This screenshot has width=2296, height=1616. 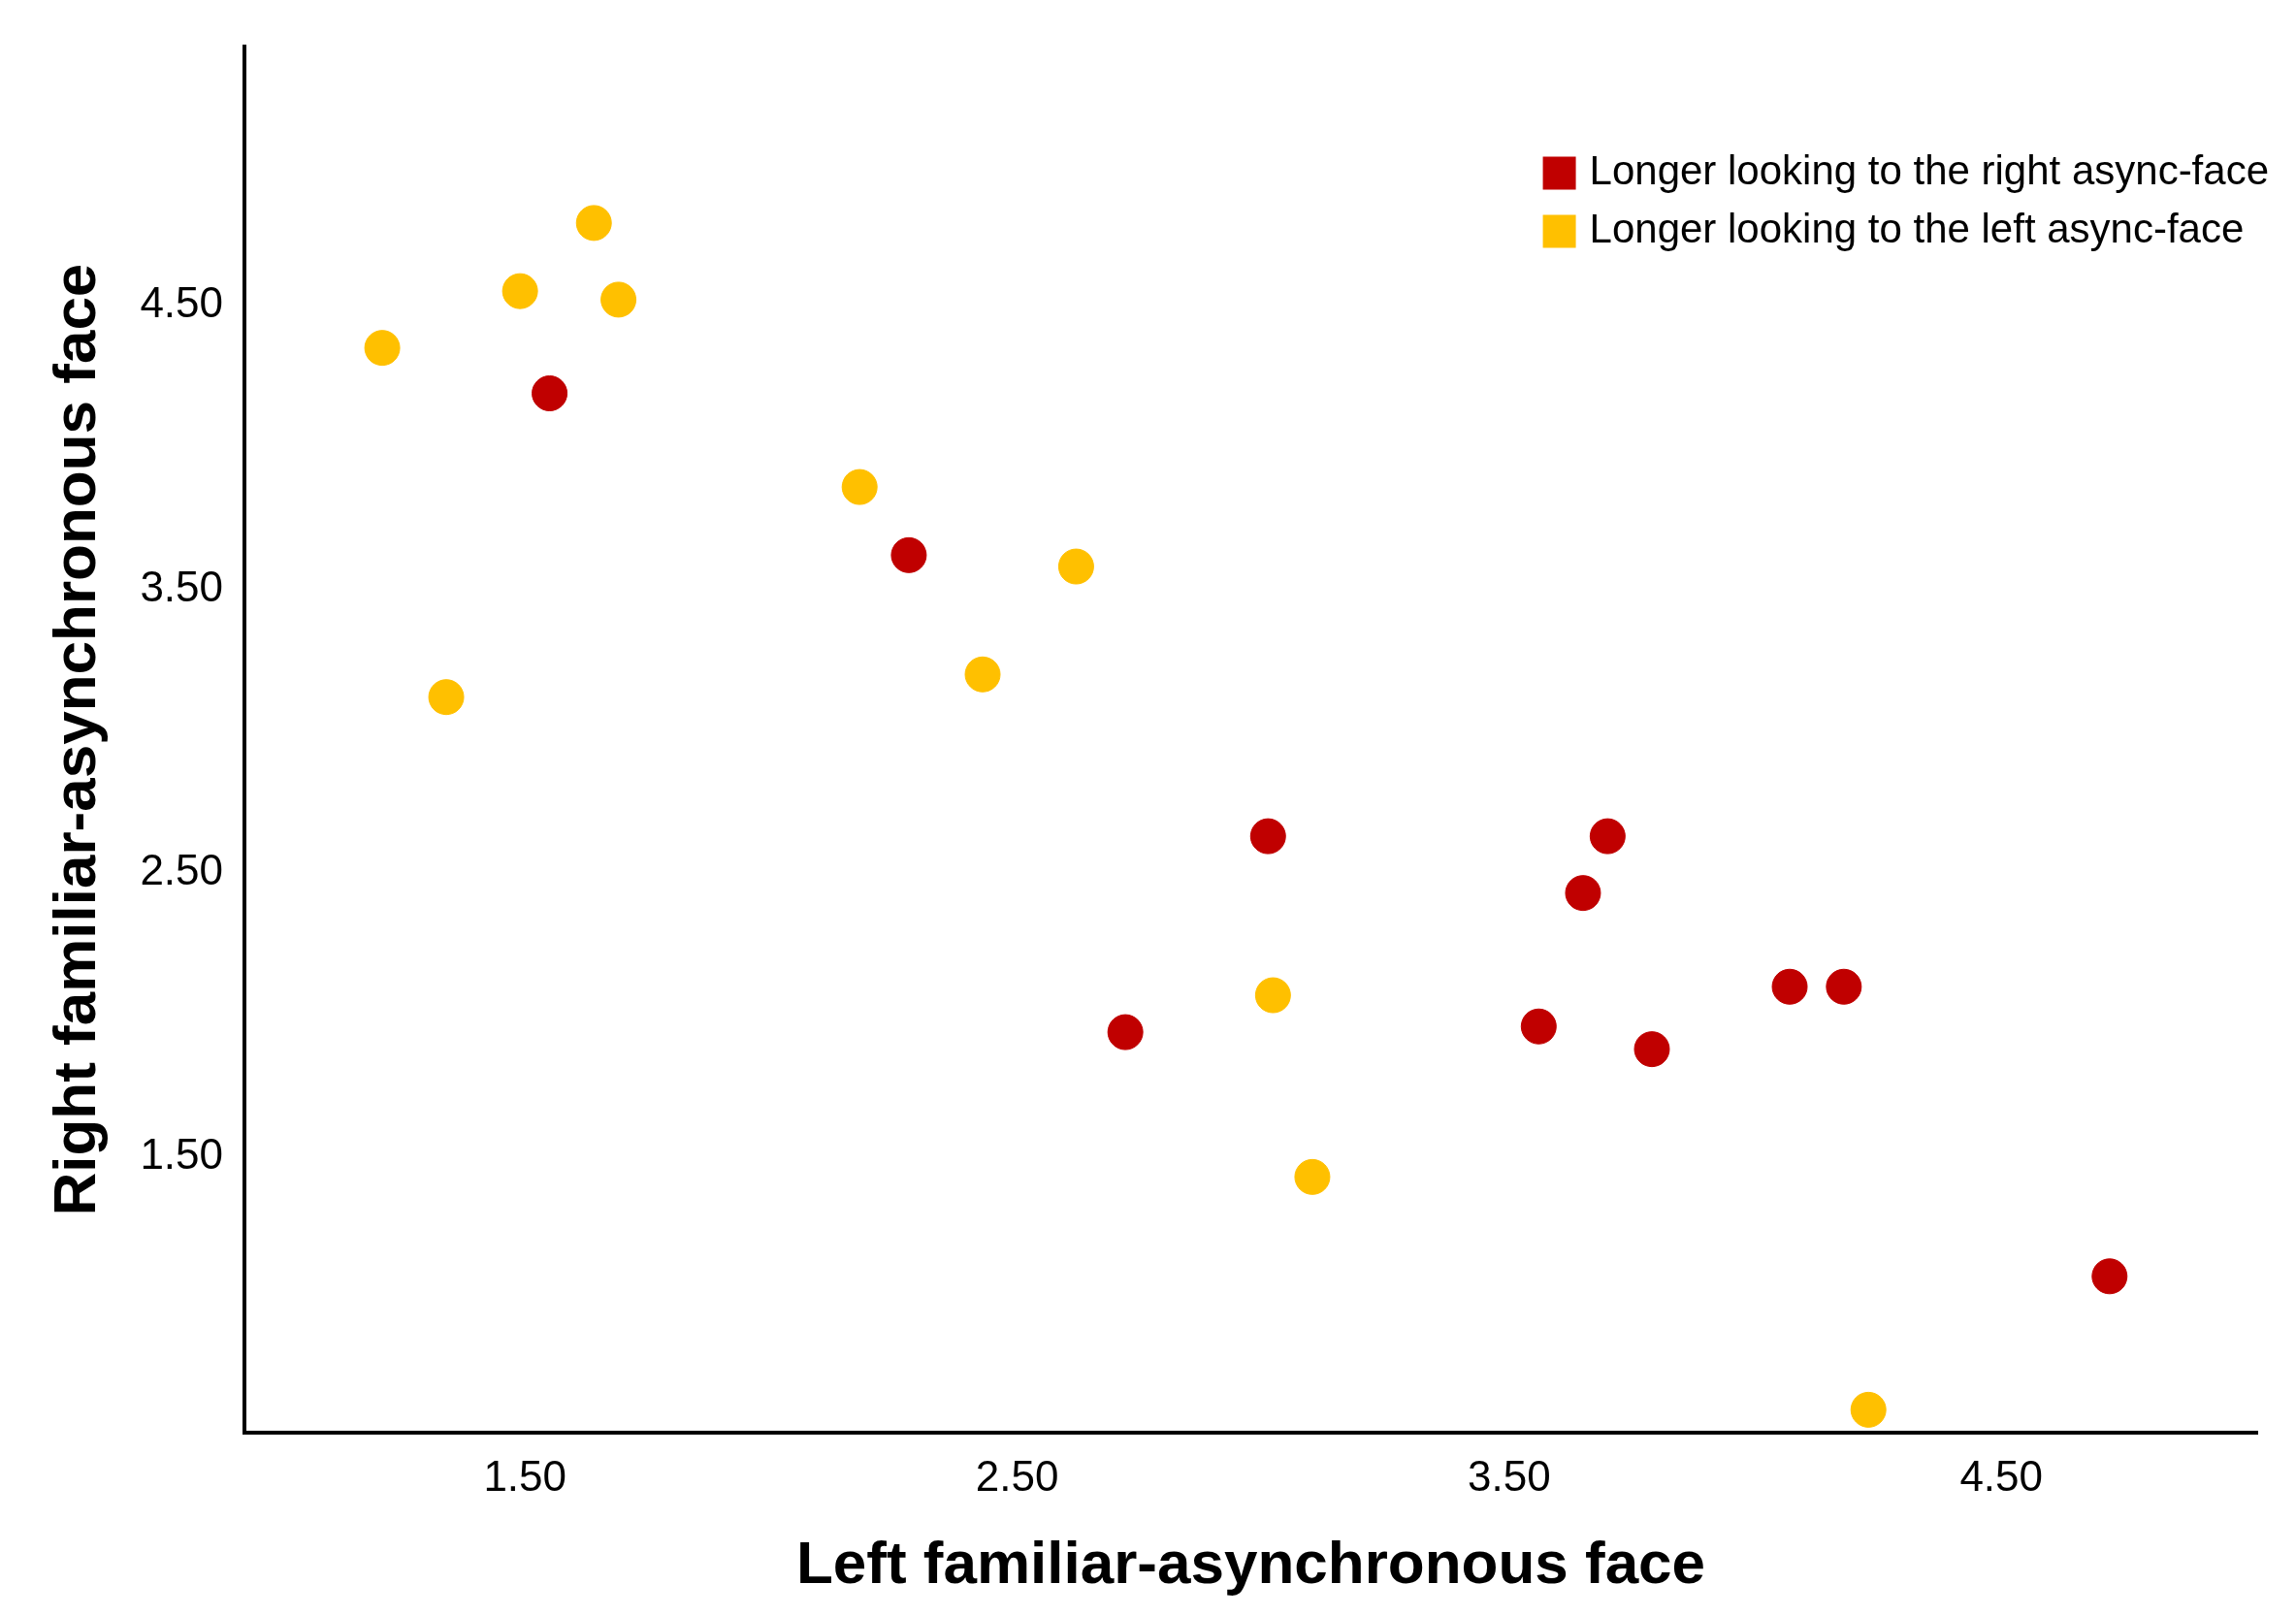 I want to click on y-tick-label: 2.50, so click(x=182, y=870).